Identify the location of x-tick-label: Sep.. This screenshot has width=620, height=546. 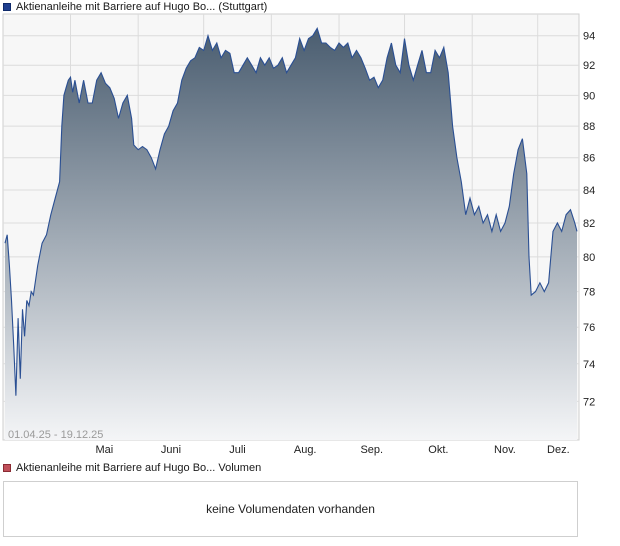
(371, 450).